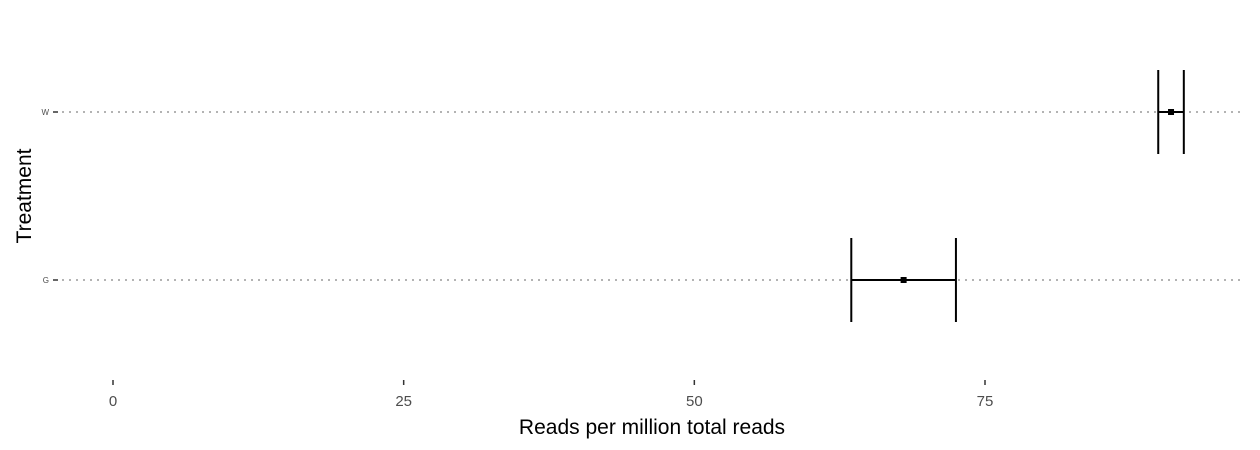  I want to click on data-point-g, so click(903, 280).